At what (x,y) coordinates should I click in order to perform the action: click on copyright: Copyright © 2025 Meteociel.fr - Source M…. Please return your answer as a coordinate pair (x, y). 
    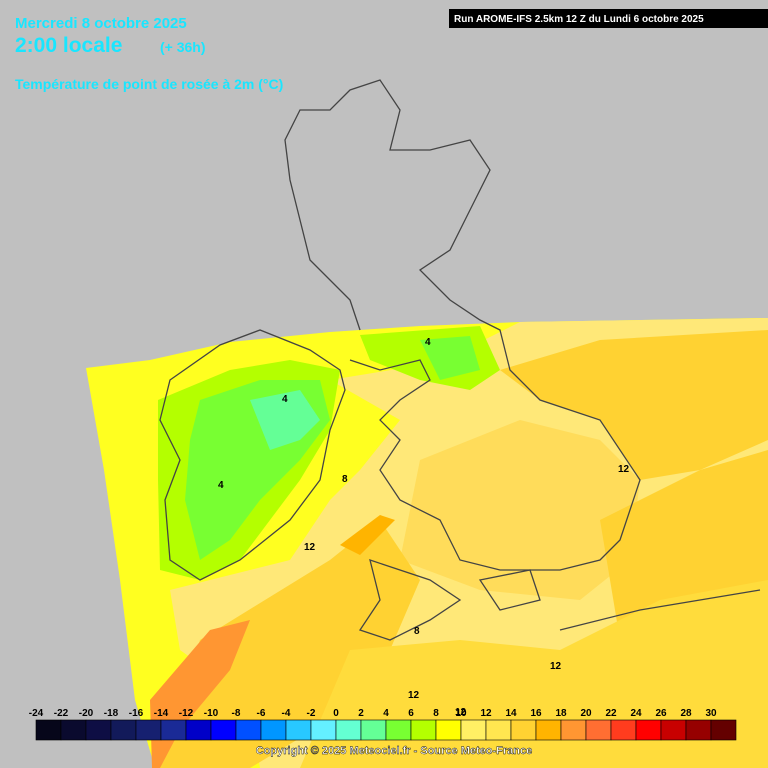
    Looking at the image, I should click on (394, 751).